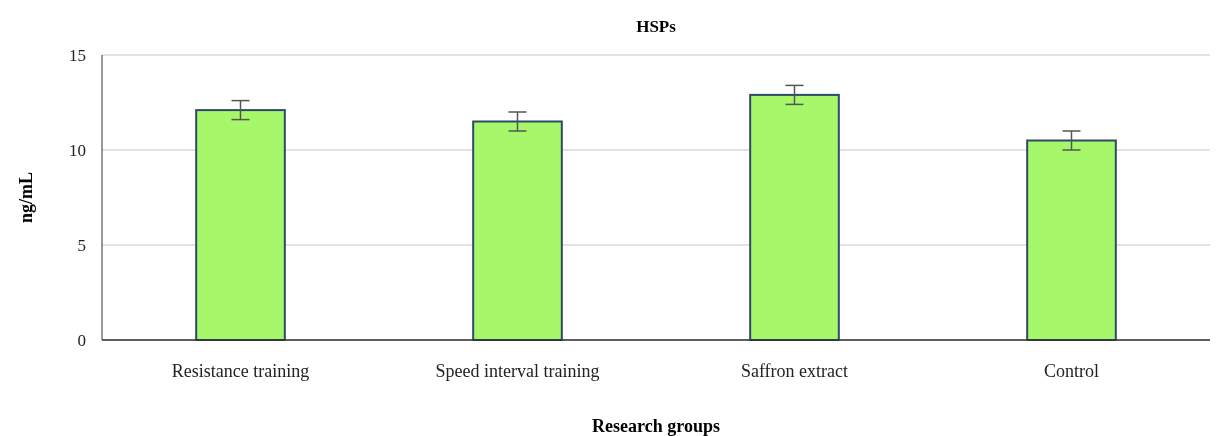 The width and height of the screenshot is (1219, 436). What do you see at coordinates (81, 340) in the screenshot?
I see `y-tick-label: 0` at bounding box center [81, 340].